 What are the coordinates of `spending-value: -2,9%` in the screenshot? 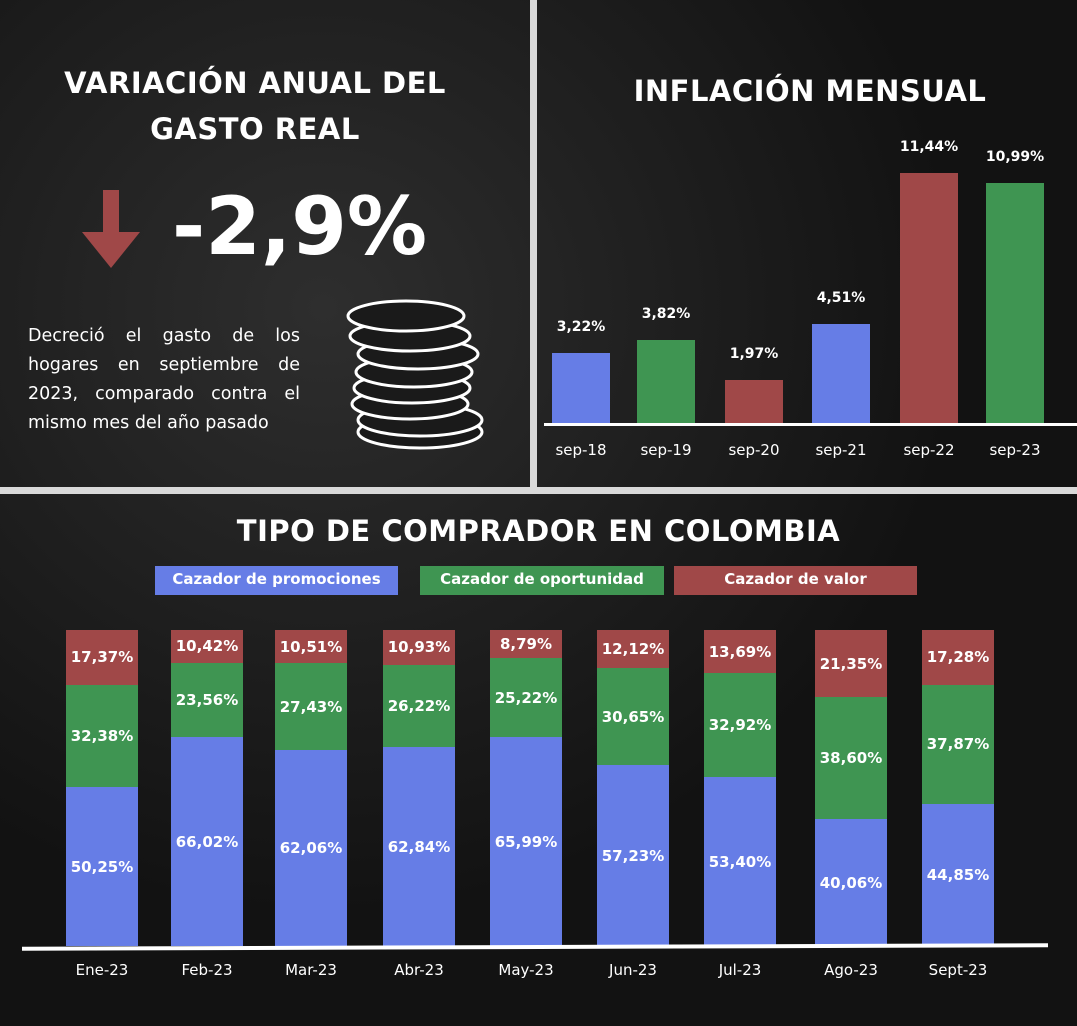 It's located at (300, 226).